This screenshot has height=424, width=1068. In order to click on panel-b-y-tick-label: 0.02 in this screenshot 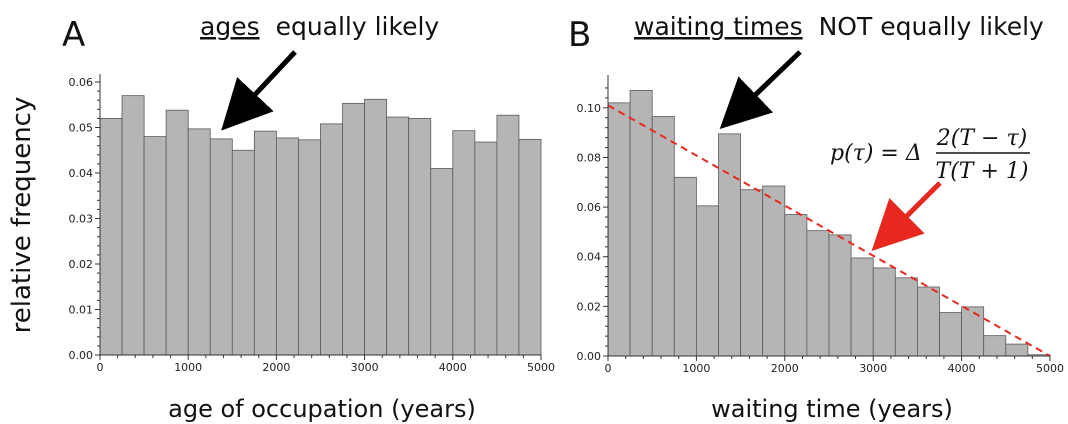, I will do `click(589, 306)`.